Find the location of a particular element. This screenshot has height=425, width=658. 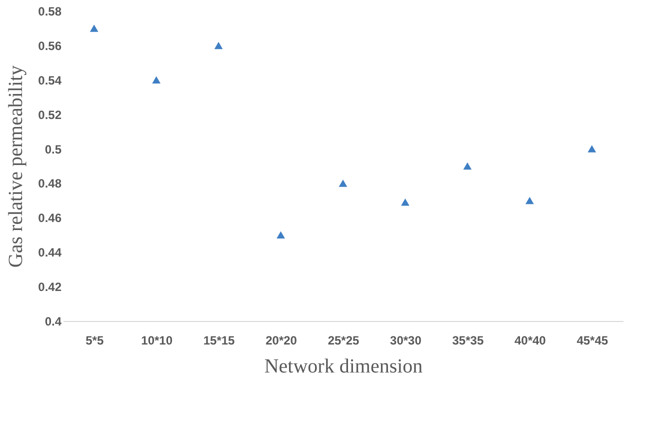

y-tick-label: 0.44 is located at coordinates (50, 253).